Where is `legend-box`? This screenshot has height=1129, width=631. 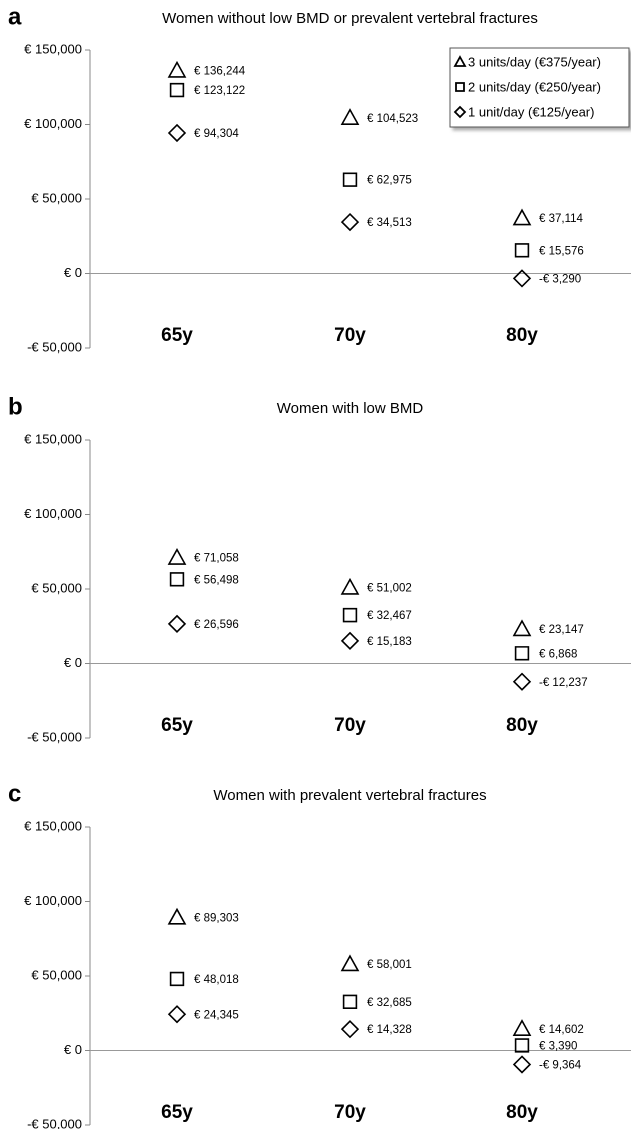
legend-box is located at coordinates (539, 87).